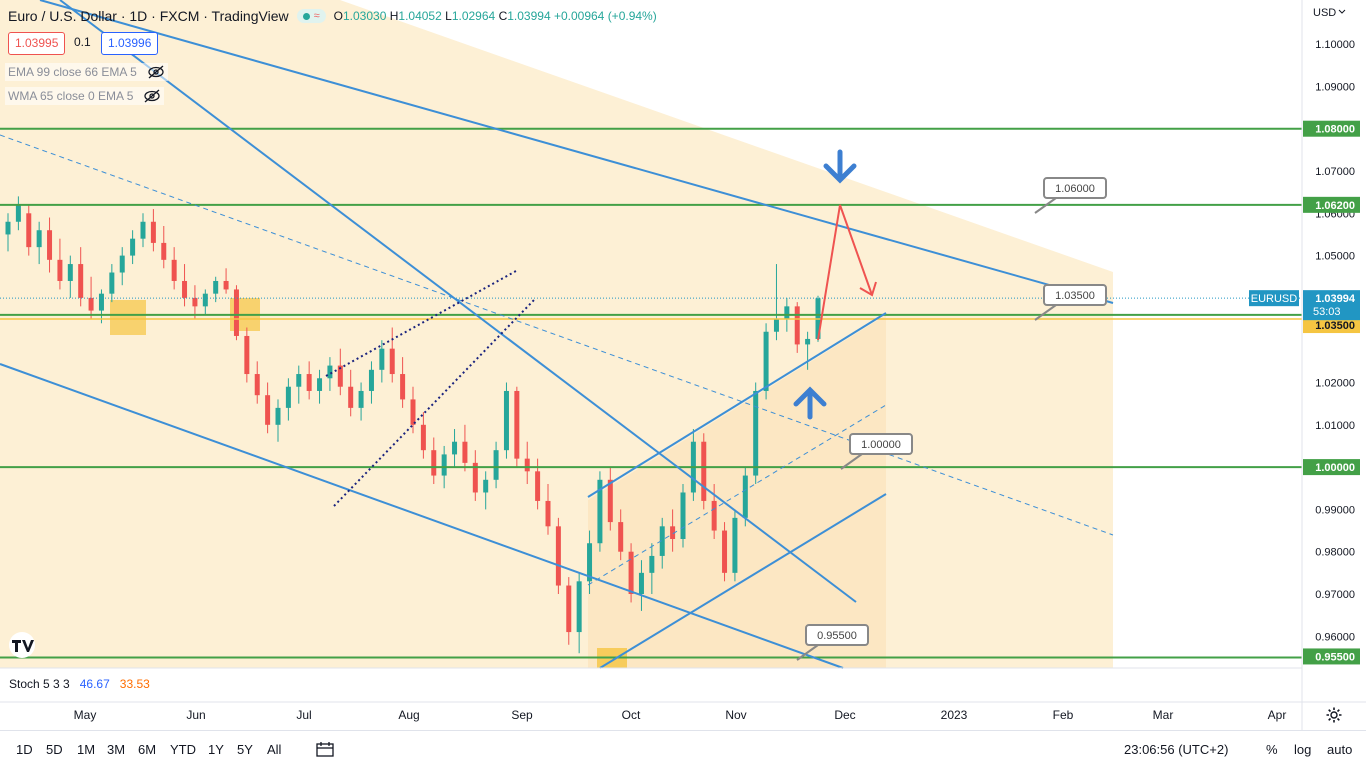  I want to click on indicator-ema-65: WMA 65 close 0 EMA 5, so click(85, 96).